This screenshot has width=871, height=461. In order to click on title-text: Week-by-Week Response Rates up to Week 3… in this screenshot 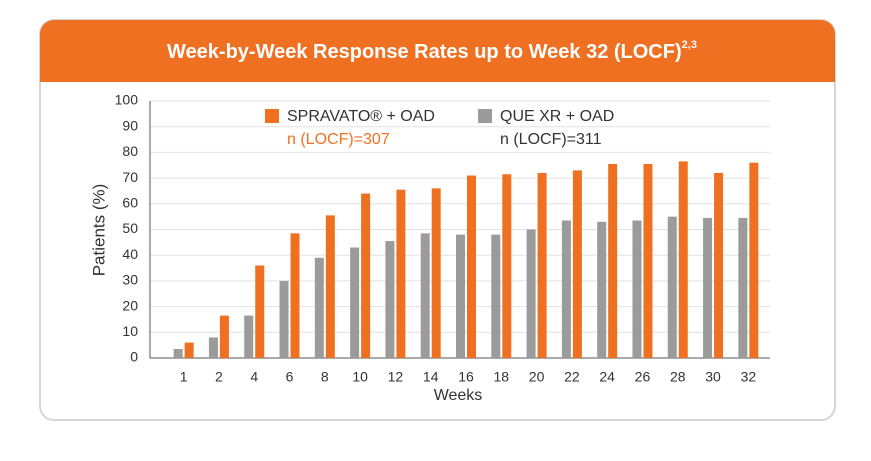, I will do `click(424, 52)`.